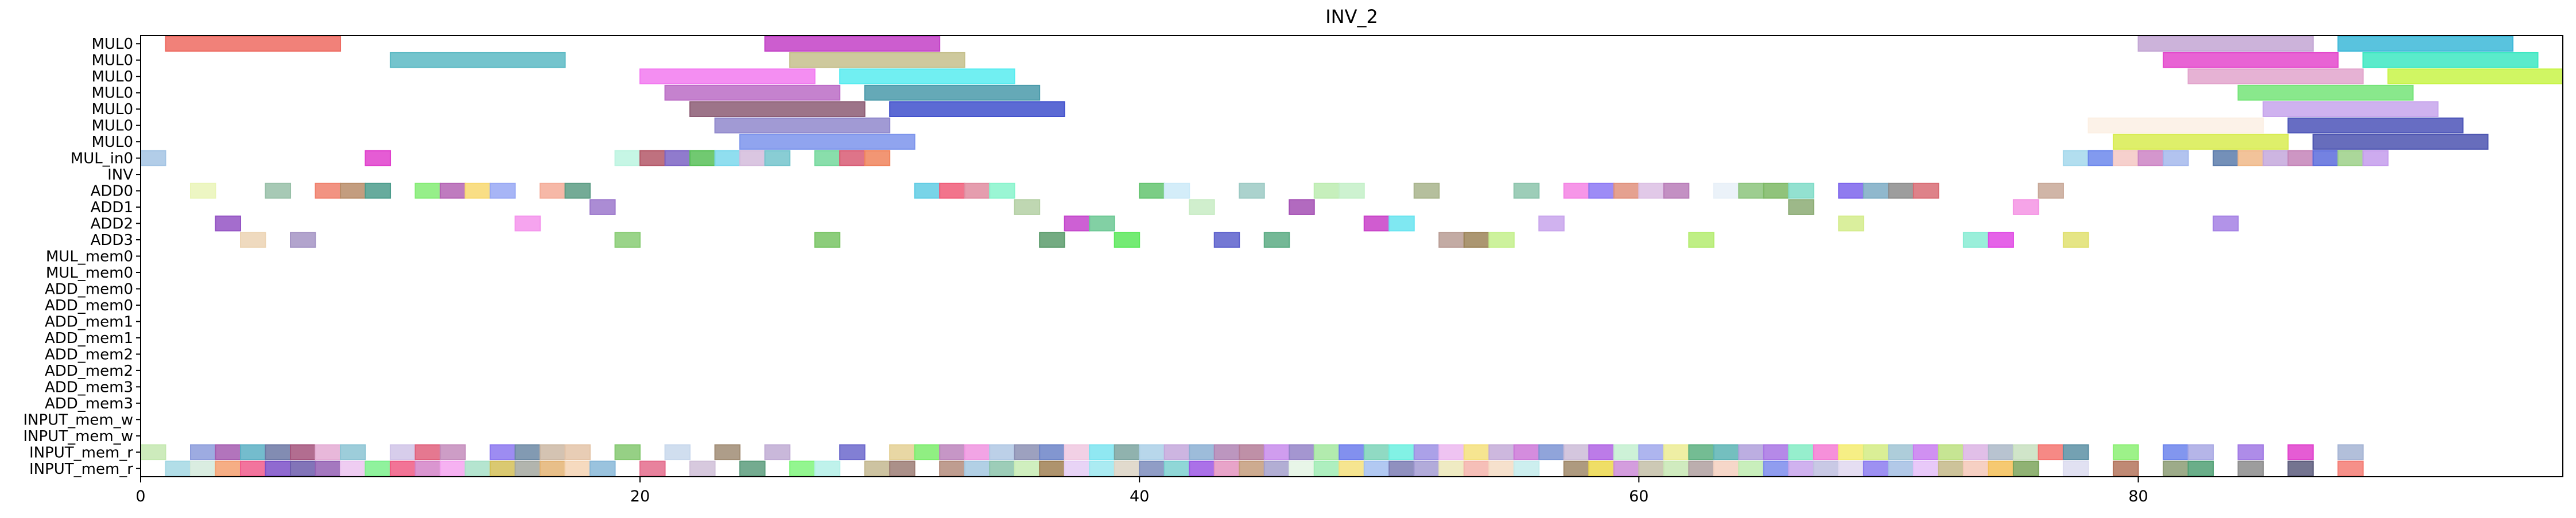  Describe the element at coordinates (2138, 496) in the screenshot. I see `x-tick-label: 80` at that location.